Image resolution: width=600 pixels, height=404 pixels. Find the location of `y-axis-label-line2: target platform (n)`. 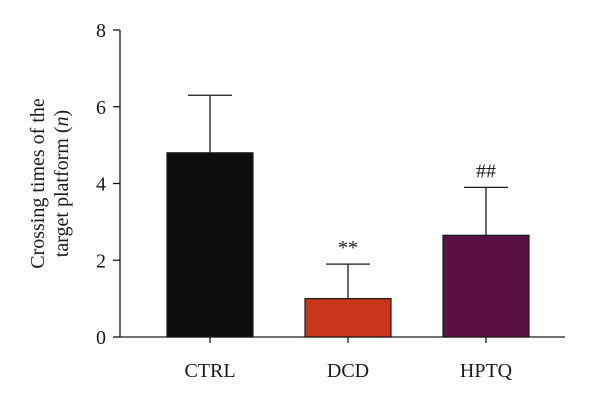

y-axis-label-line2: target platform (n) is located at coordinates (62, 183).